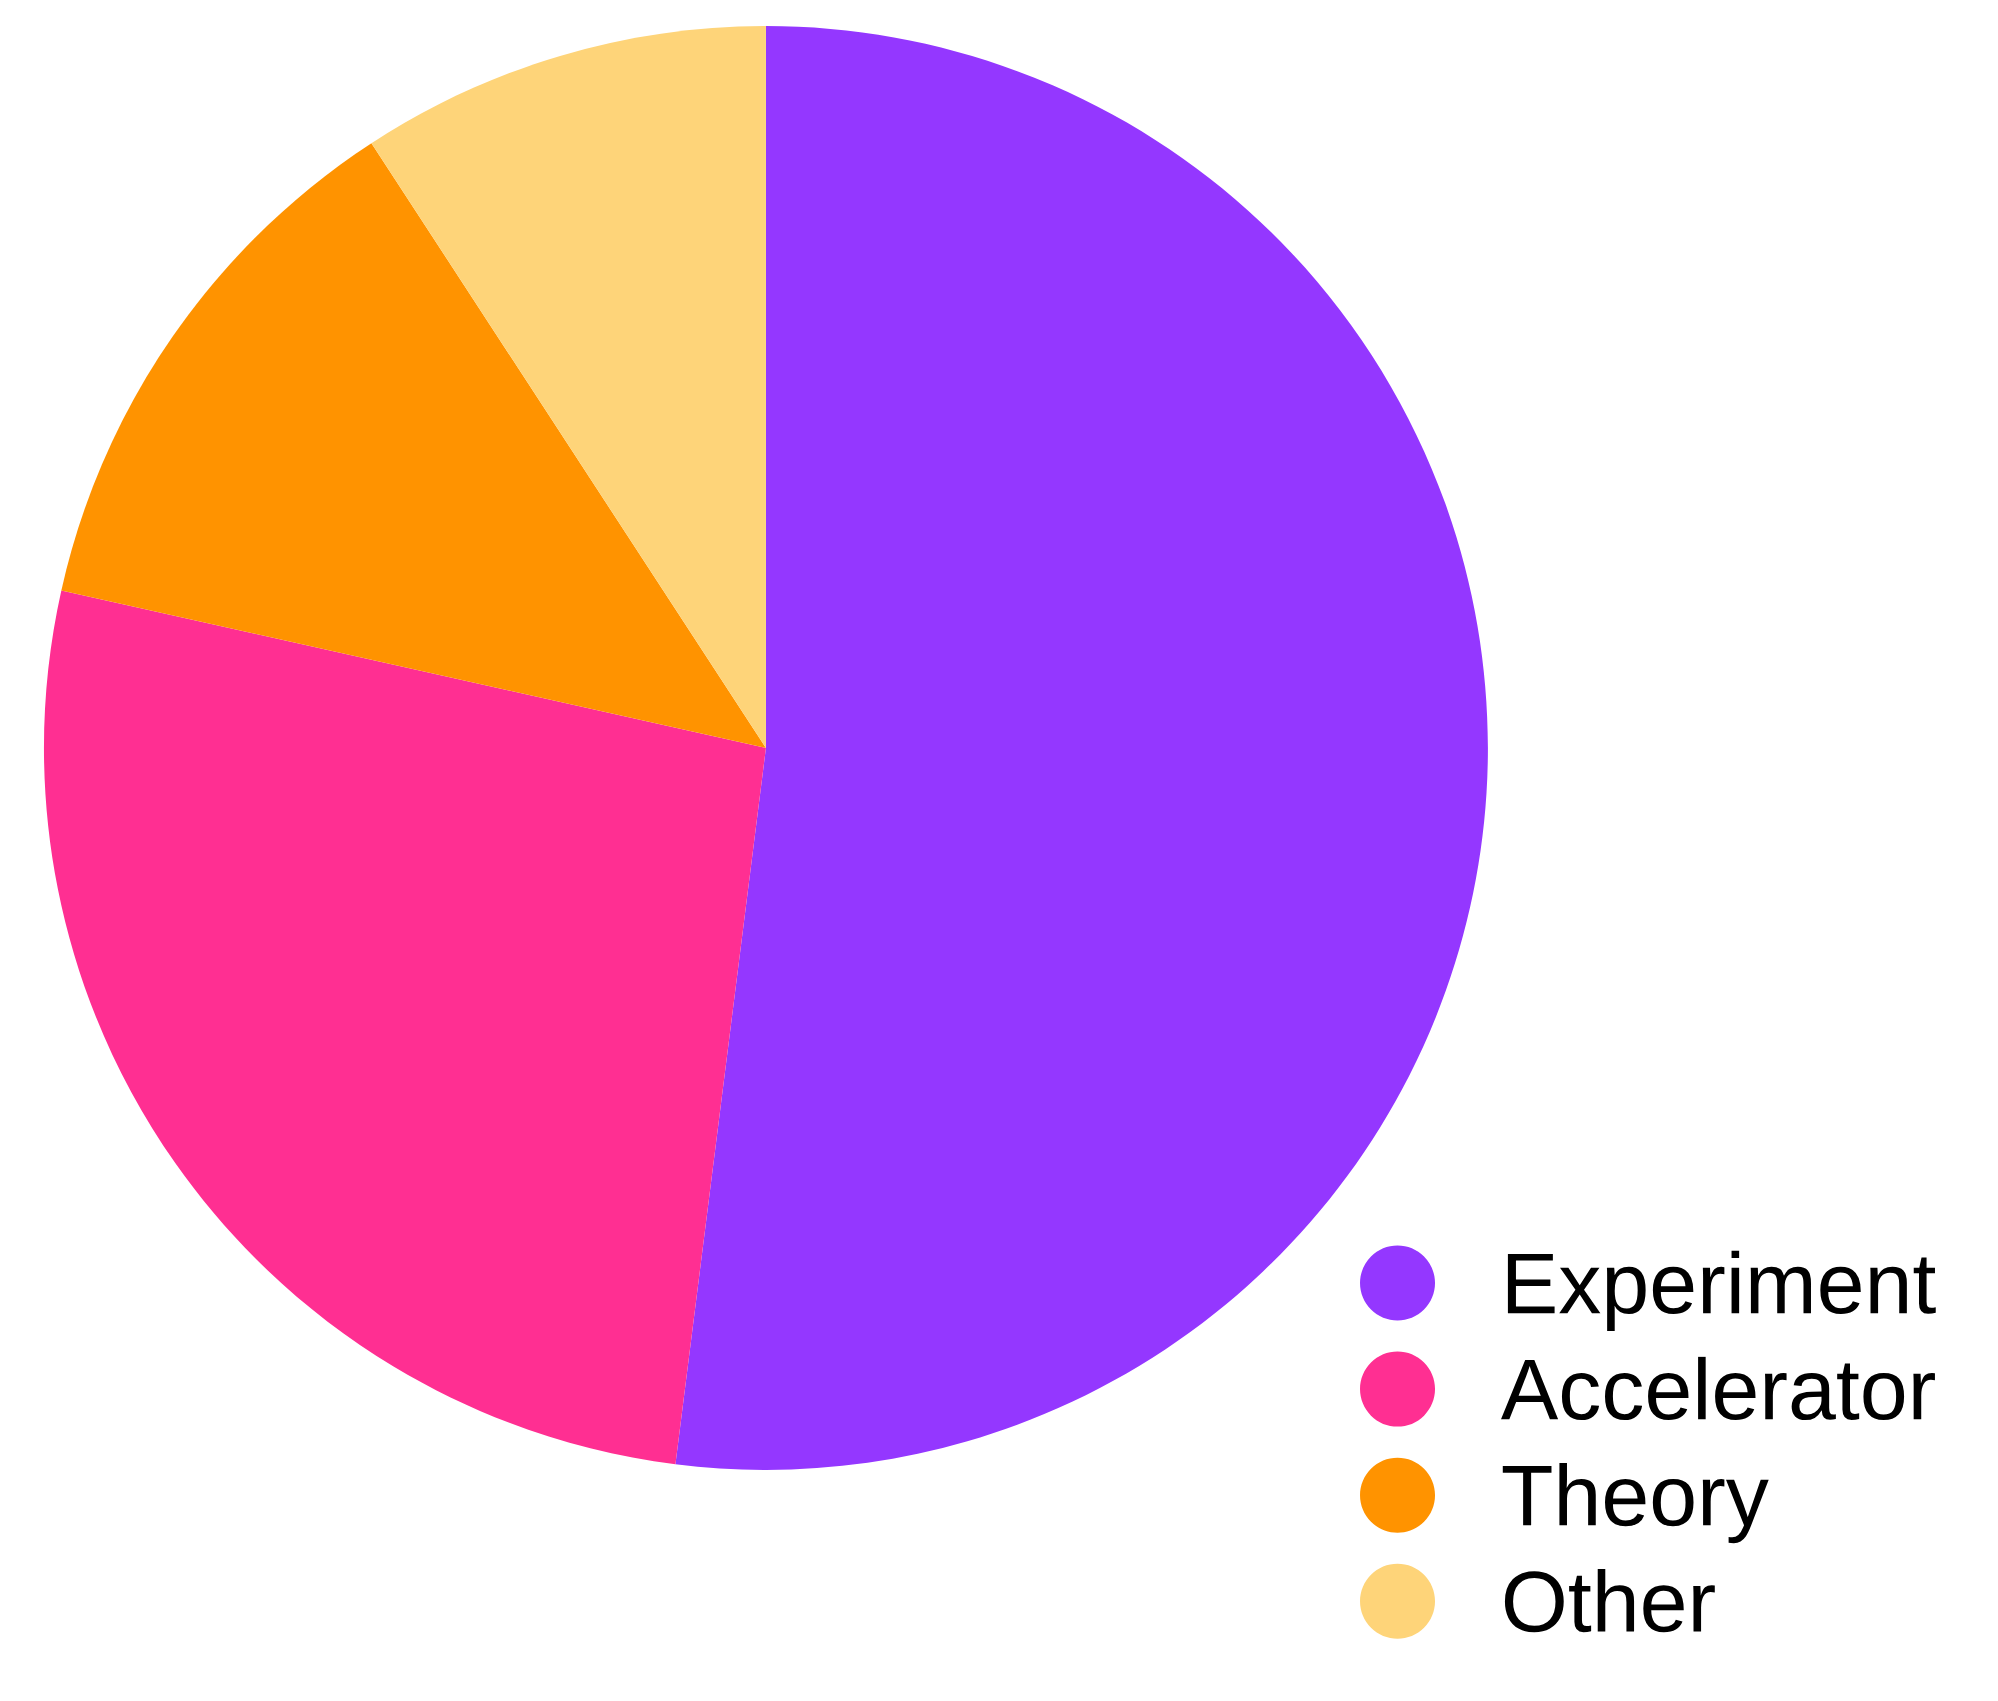  What do you see at coordinates (1721, 1291) in the screenshot?
I see `legend-label: Experiment` at bounding box center [1721, 1291].